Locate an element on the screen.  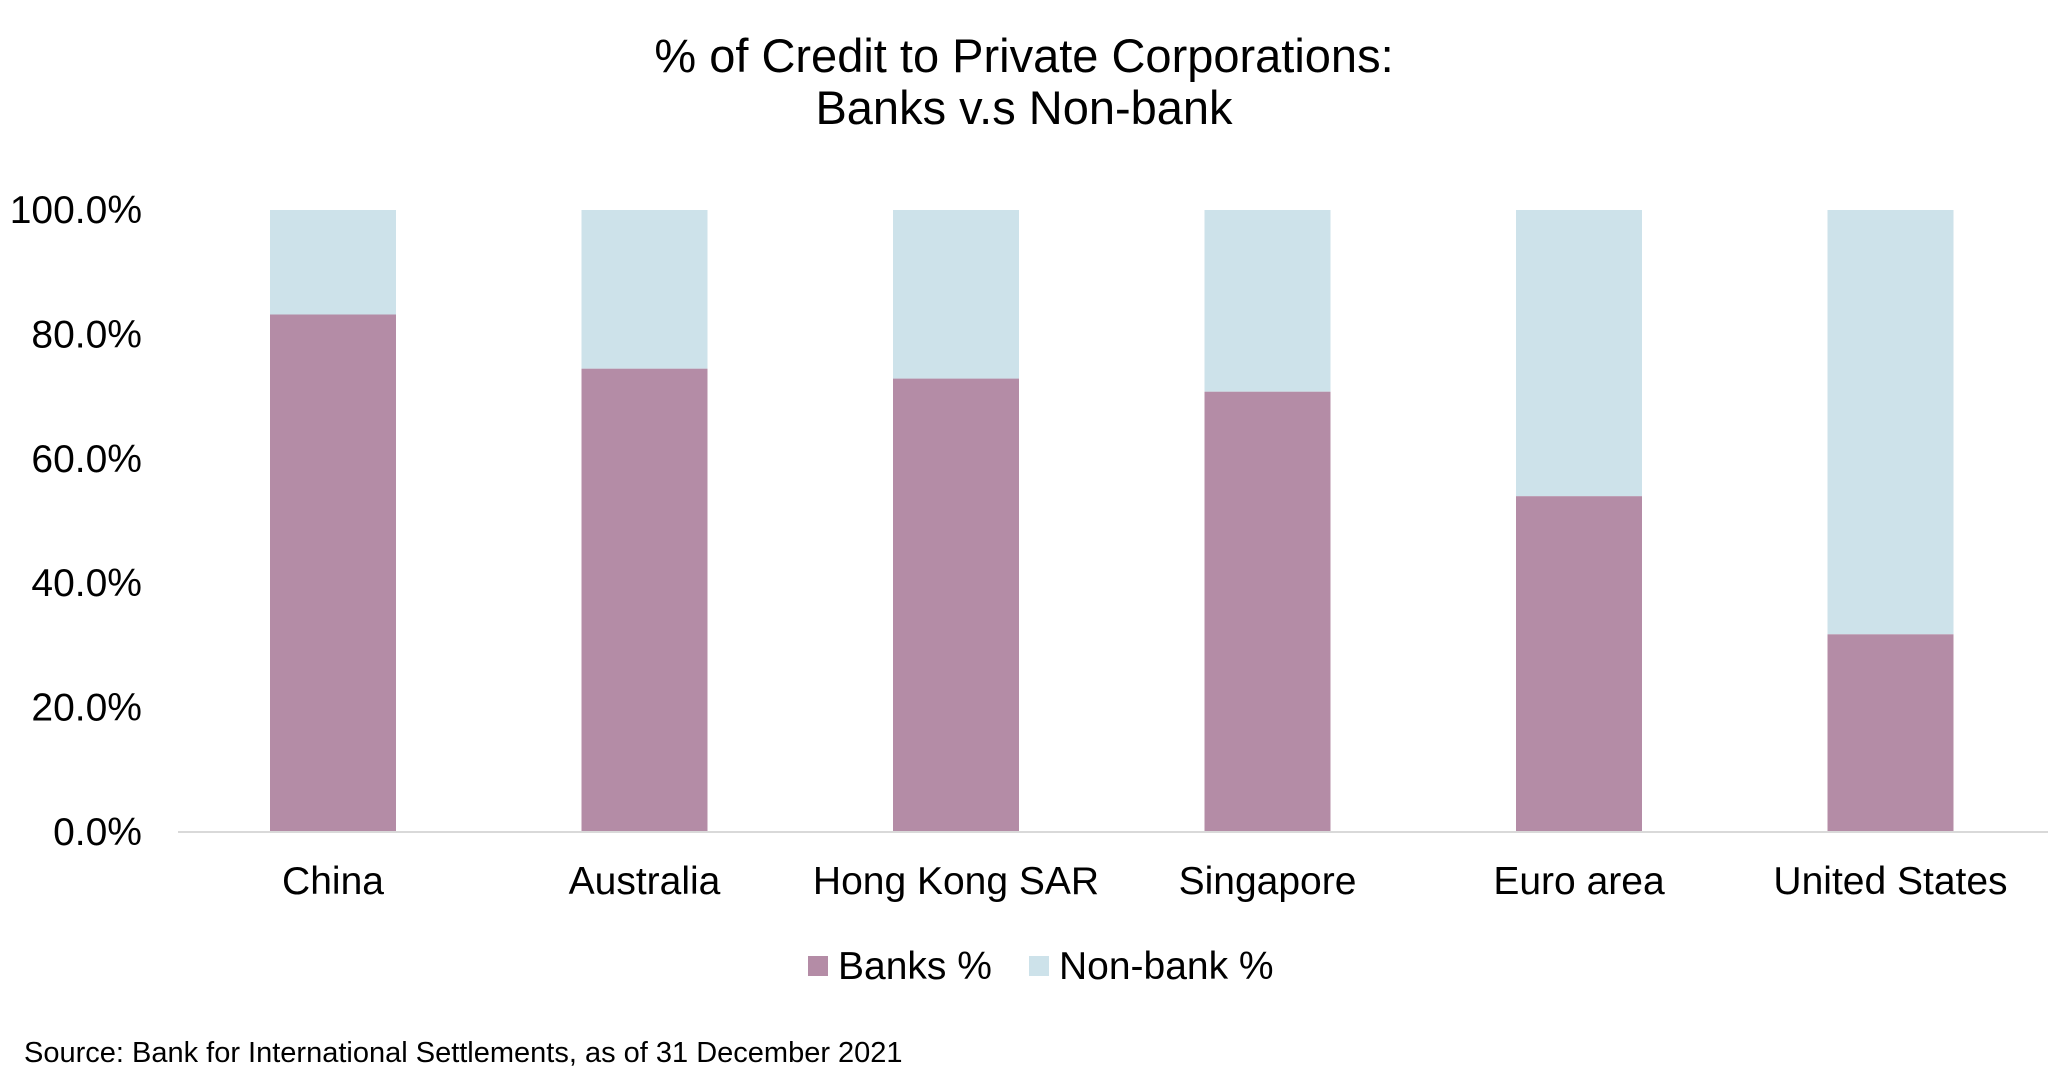
legend-label: Banks % is located at coordinates (915, 966).